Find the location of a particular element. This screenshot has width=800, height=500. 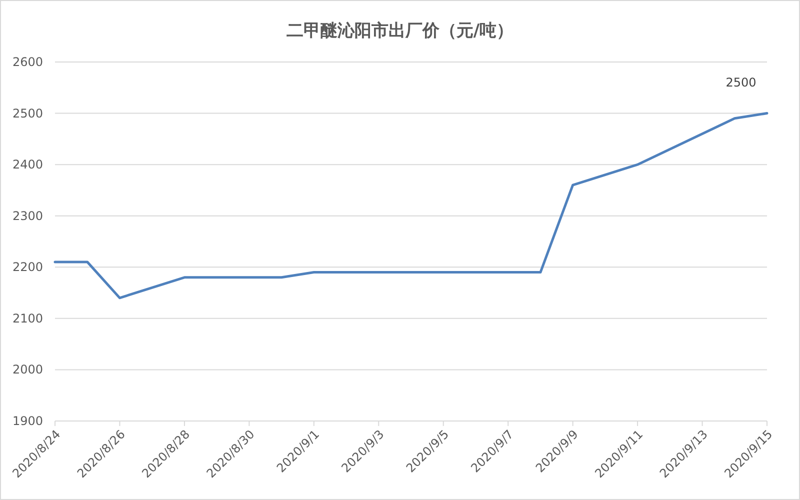

y-tick-label: 2500 is located at coordinates (27, 113).